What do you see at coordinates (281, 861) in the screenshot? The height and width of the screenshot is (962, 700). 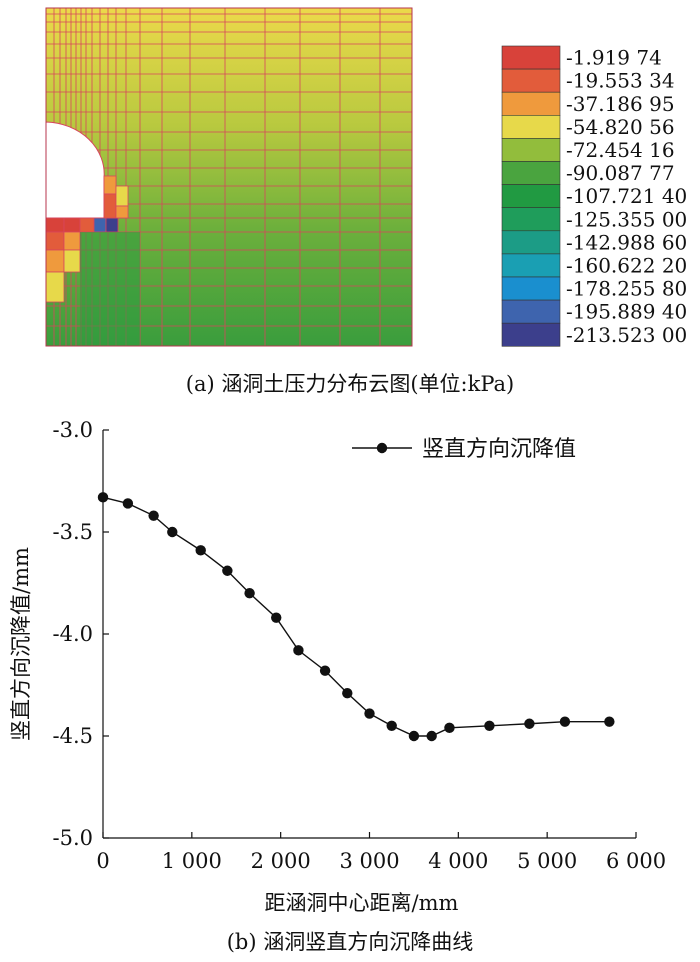 I see `x-tick-label: 2 000` at bounding box center [281, 861].